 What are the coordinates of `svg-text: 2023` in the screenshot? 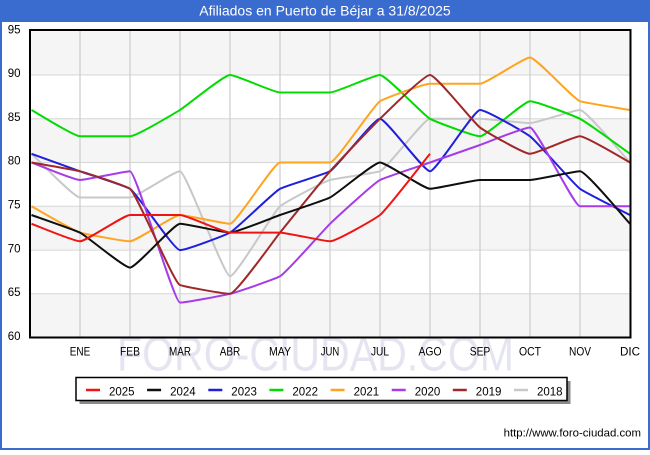 It's located at (244, 393).